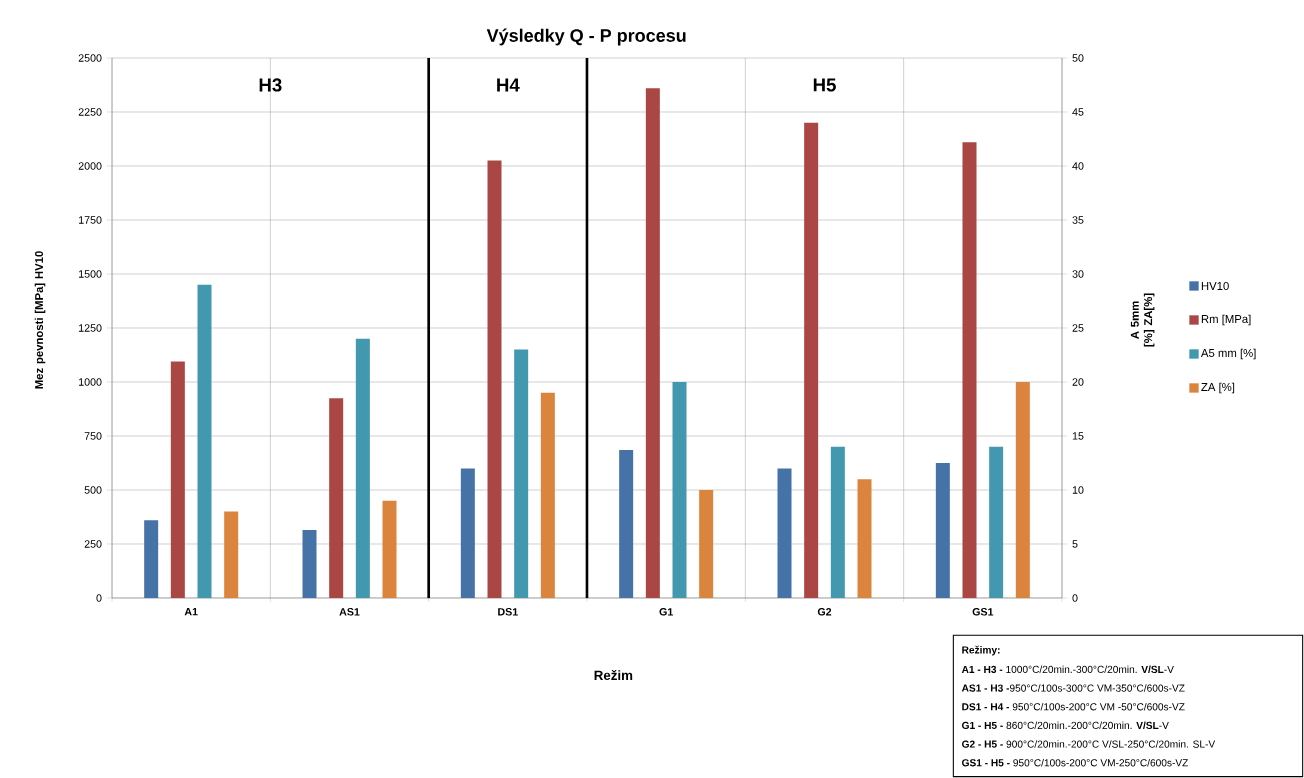 The image size is (1304, 778). Describe the element at coordinates (1078, 328) in the screenshot. I see `y2-tick-label: 25` at that location.